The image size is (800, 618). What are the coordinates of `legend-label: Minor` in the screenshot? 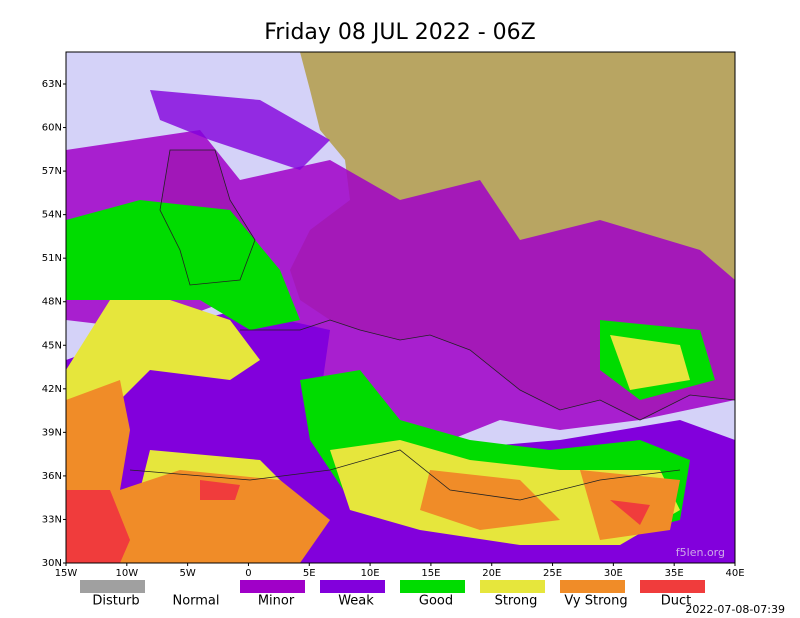 It's located at (276, 601).